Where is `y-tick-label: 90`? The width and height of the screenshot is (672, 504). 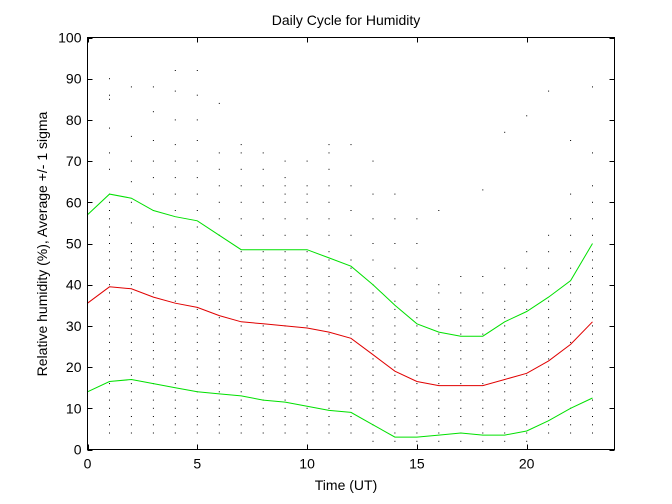
y-tick-label: 90 is located at coordinates (74, 79).